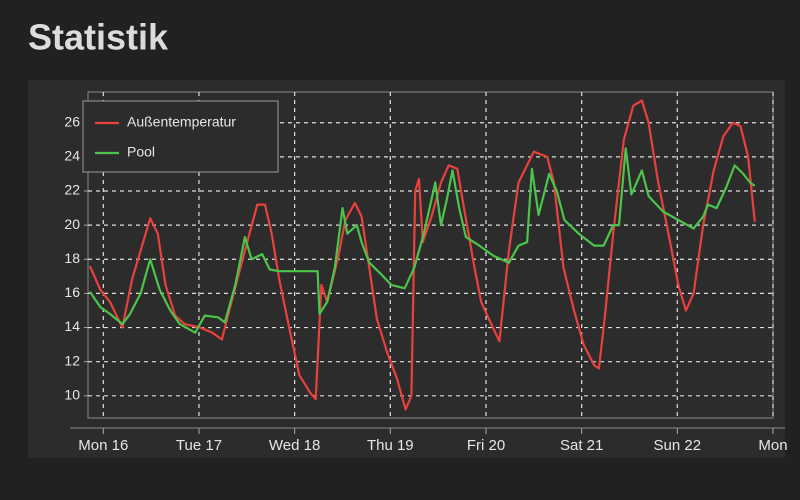 Image resolution: width=800 pixels, height=500 pixels. What do you see at coordinates (72, 360) in the screenshot?
I see `y-tick-label: 12` at bounding box center [72, 360].